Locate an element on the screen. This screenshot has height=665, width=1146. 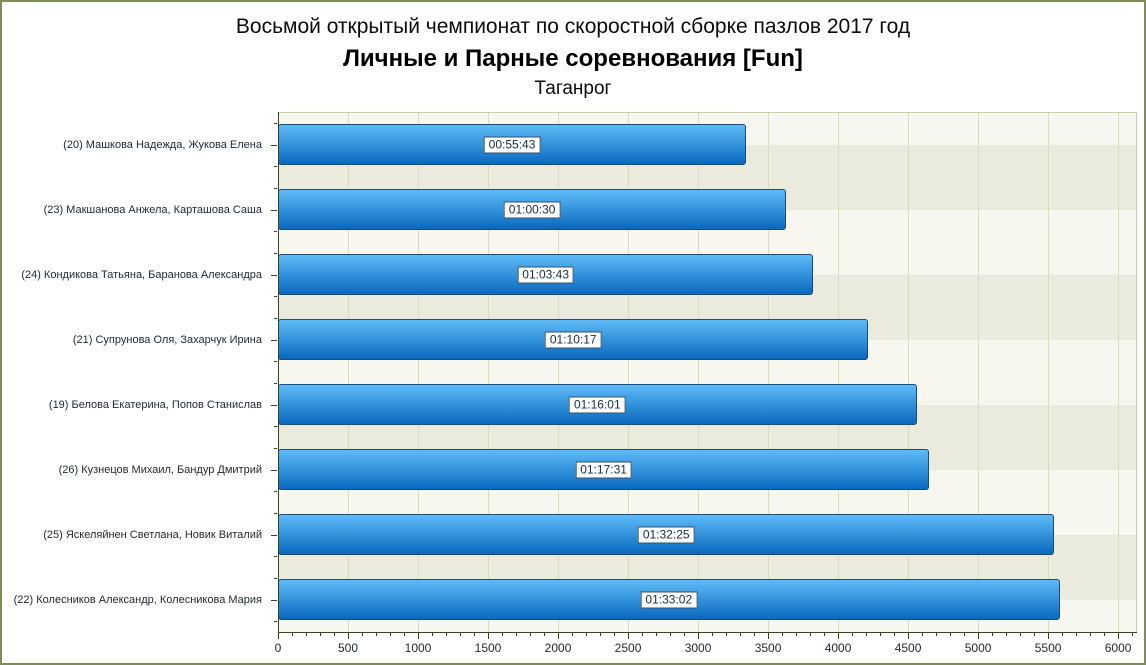
x-tick-label: 3500 is located at coordinates (768, 648).